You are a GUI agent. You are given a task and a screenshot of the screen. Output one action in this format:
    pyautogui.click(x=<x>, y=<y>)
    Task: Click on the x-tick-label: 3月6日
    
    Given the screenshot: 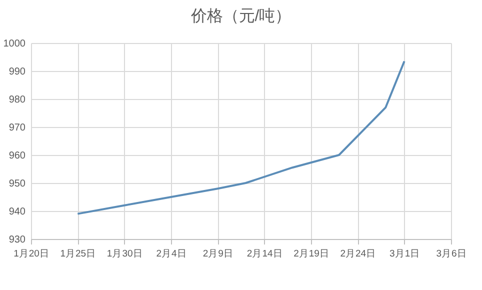 What is the action you would take?
    pyautogui.click(x=451, y=254)
    